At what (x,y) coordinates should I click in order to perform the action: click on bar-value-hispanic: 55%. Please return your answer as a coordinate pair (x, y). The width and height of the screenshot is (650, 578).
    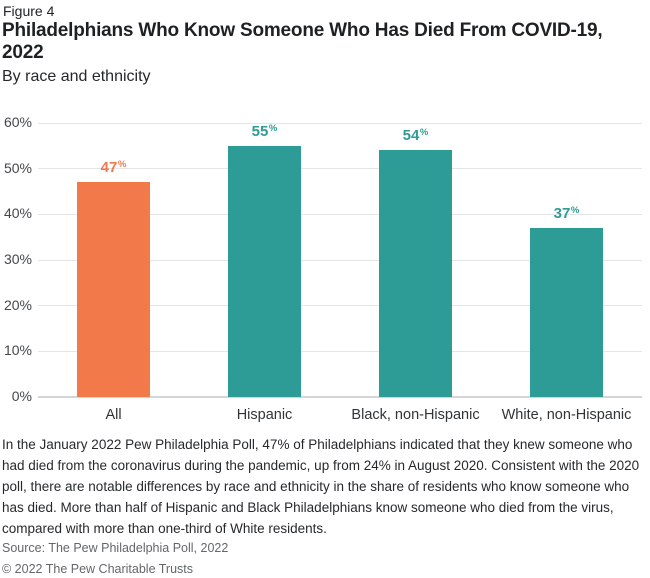
    Looking at the image, I should click on (264, 131).